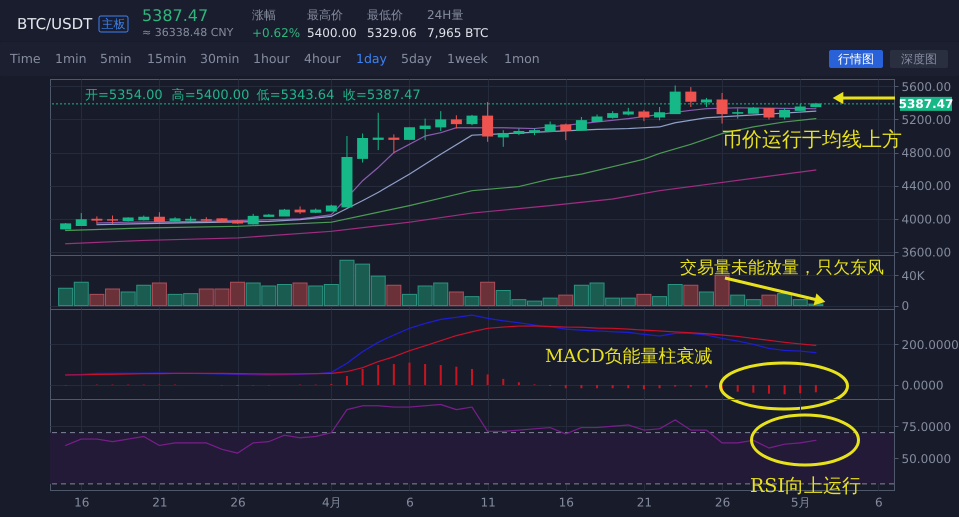  Describe the element at coordinates (276, 33) in the screenshot. I see `text: +0.62%` at that location.